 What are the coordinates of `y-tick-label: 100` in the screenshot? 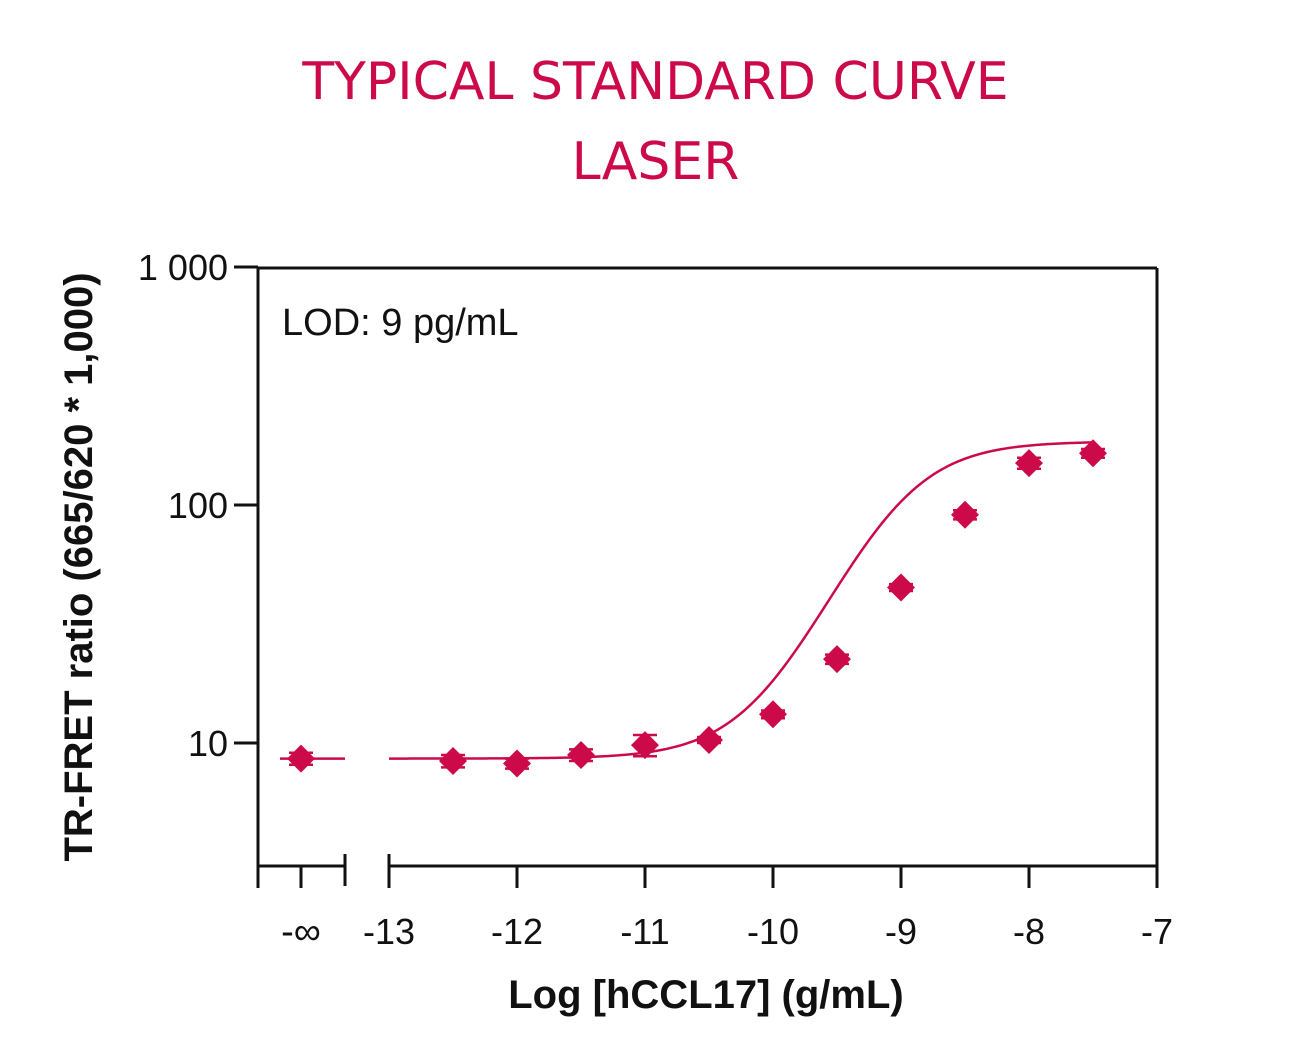 It's located at (198, 505).